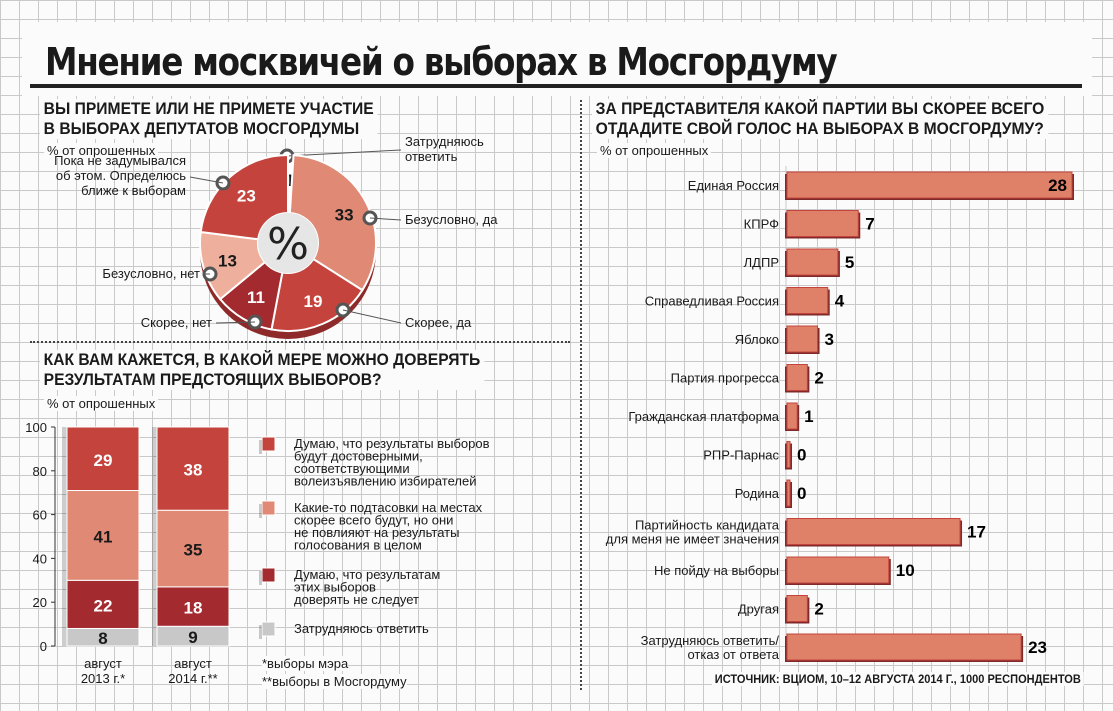  What do you see at coordinates (761, 224) in the screenshot?
I see `bar-category-label: КПРФ` at bounding box center [761, 224].